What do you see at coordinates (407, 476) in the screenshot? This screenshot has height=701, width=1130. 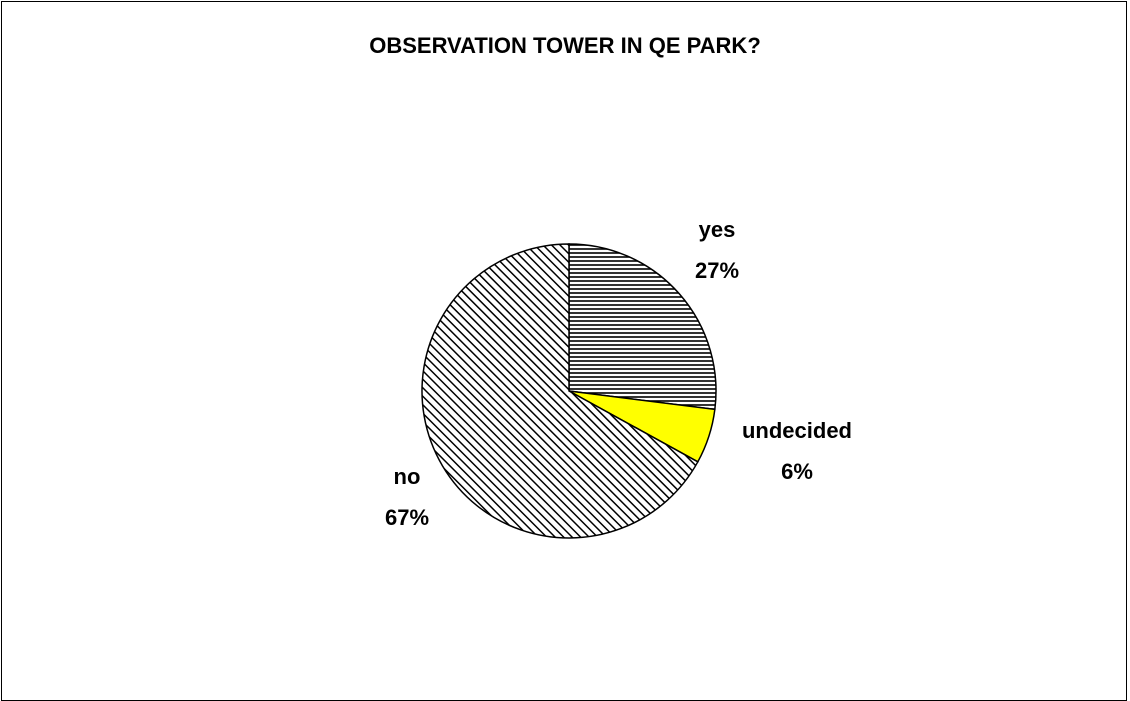 I see `slice-label-no: no` at bounding box center [407, 476].